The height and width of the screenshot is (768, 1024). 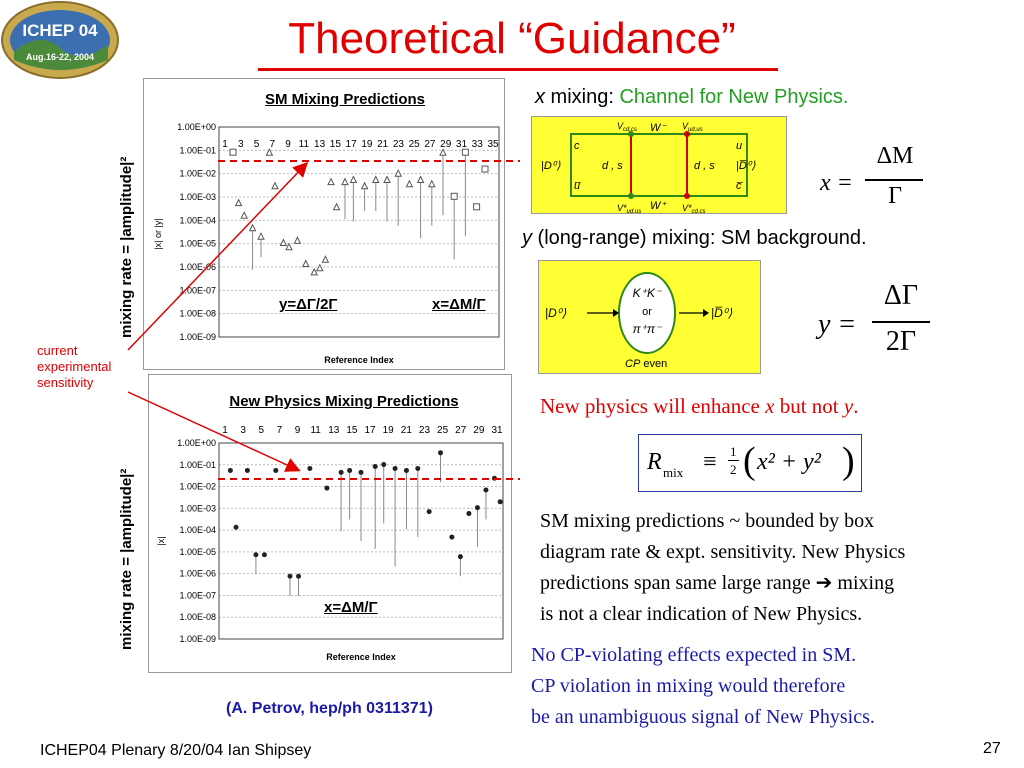 I want to click on bot-x-tick-label: 1, so click(x=225, y=430).